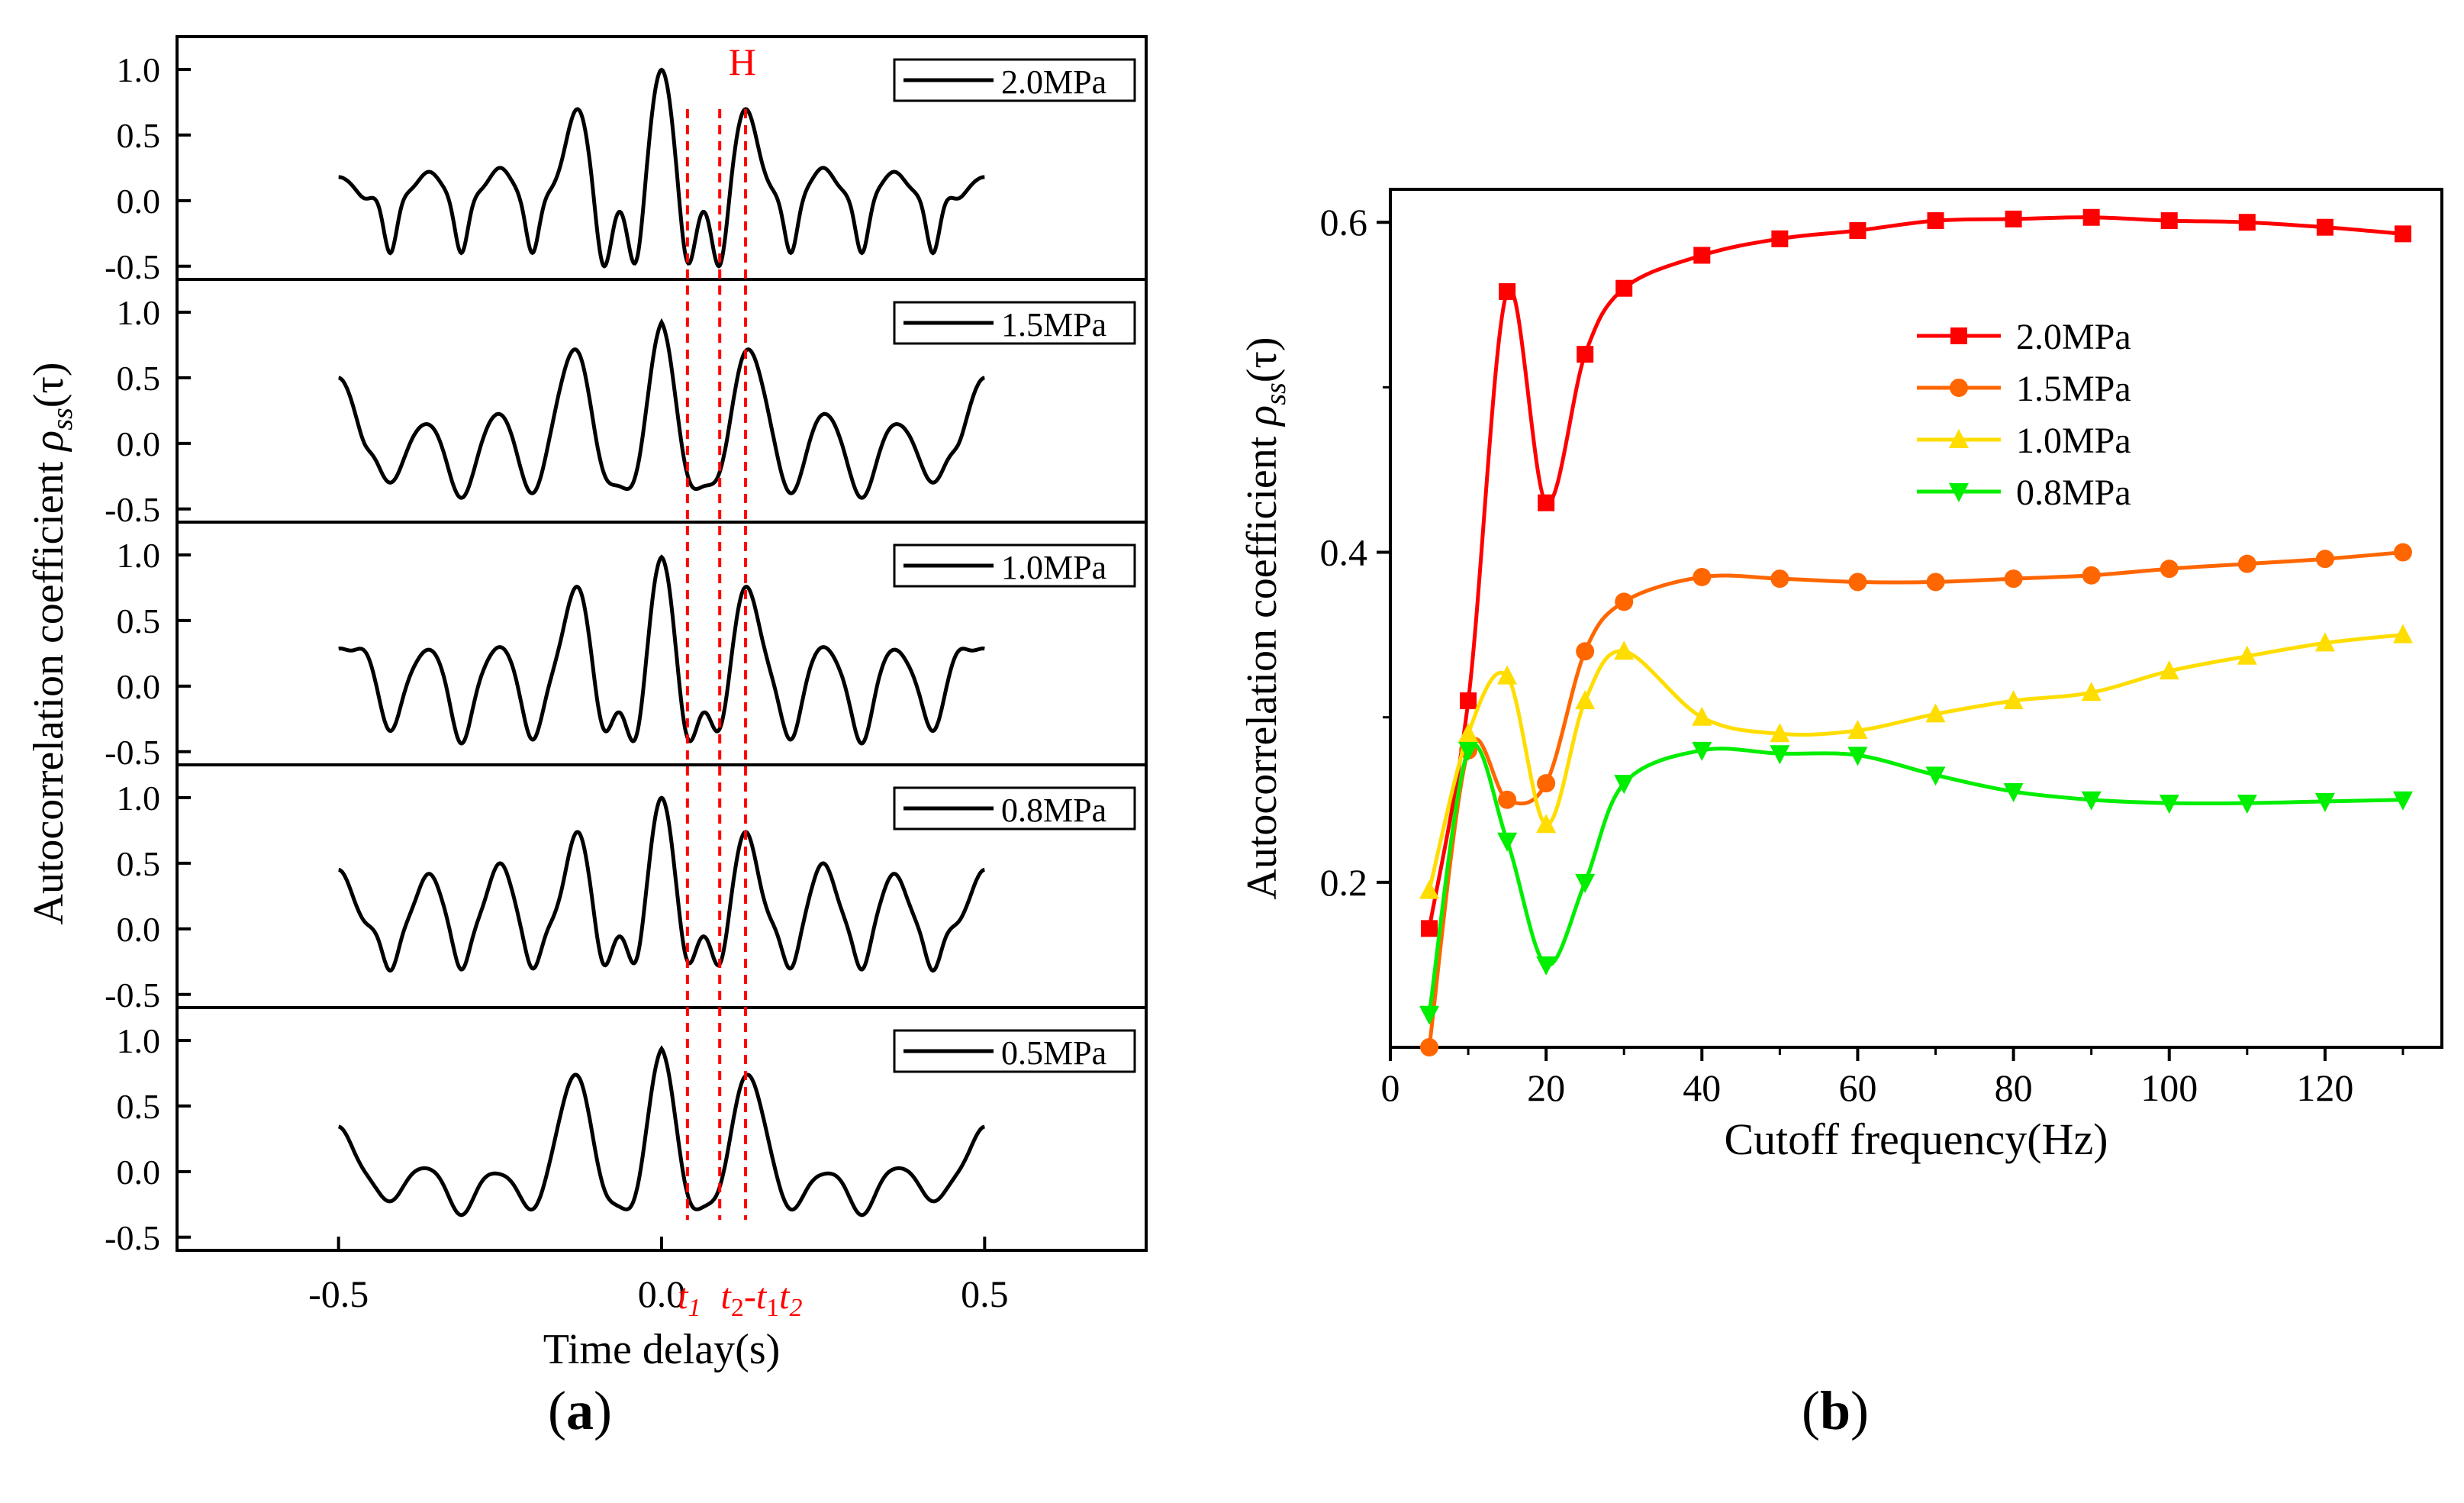  I want to click on marker-labels: t1 t2-t1t2, so click(740, 1299).